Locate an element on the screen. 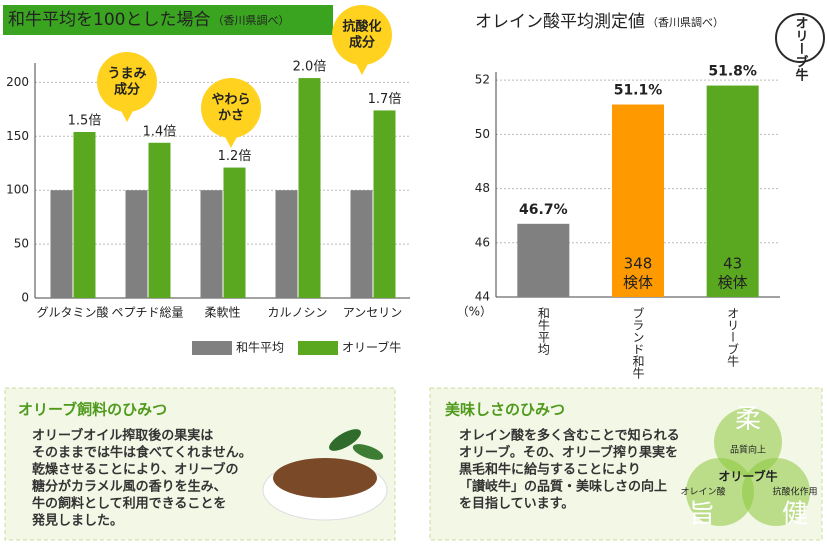 The height and width of the screenshot is (545, 827). value-label: 1.4倍 is located at coordinates (160, 131).